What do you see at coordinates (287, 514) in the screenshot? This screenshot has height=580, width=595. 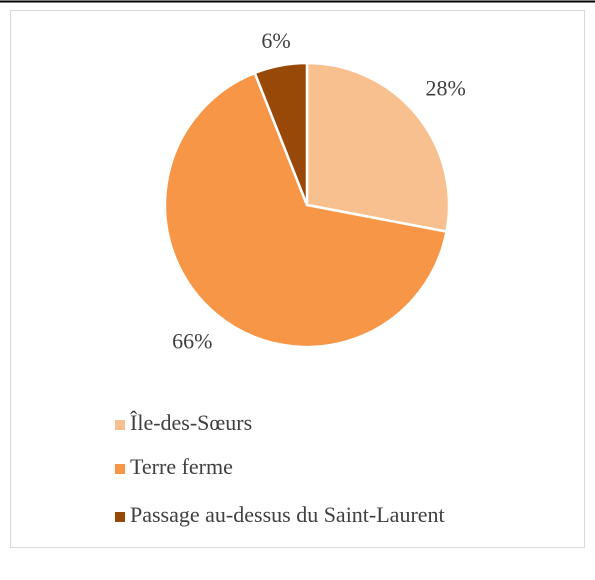 I see `legend-label: Passage au-dessus du Saint-Laurent` at bounding box center [287, 514].